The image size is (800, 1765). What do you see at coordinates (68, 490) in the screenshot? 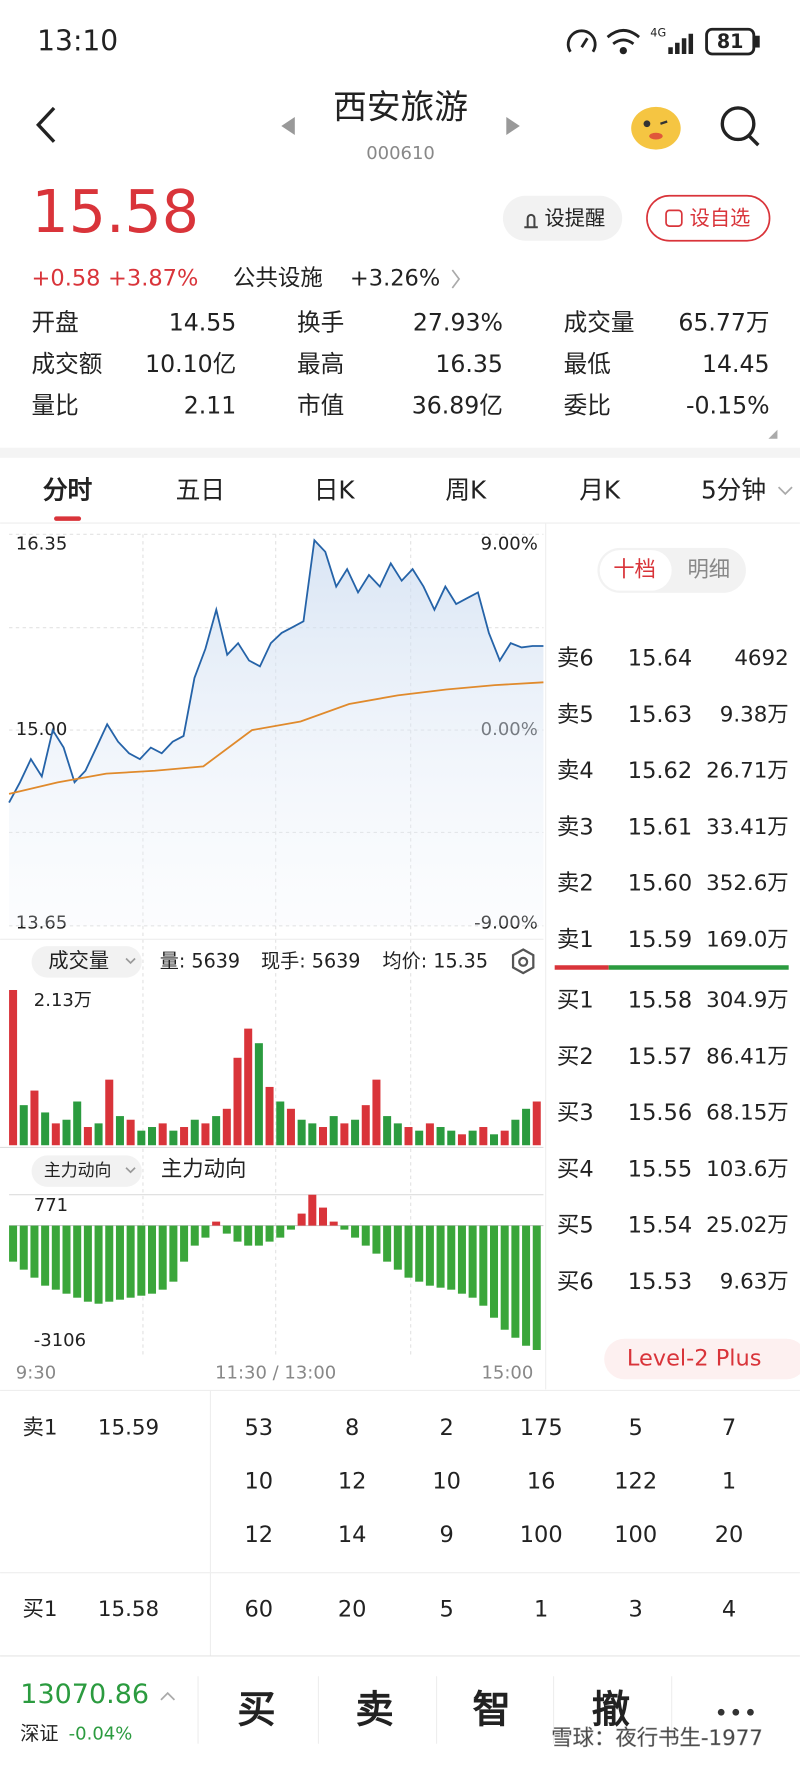
I see `chart-tab: 分时` at bounding box center [68, 490].